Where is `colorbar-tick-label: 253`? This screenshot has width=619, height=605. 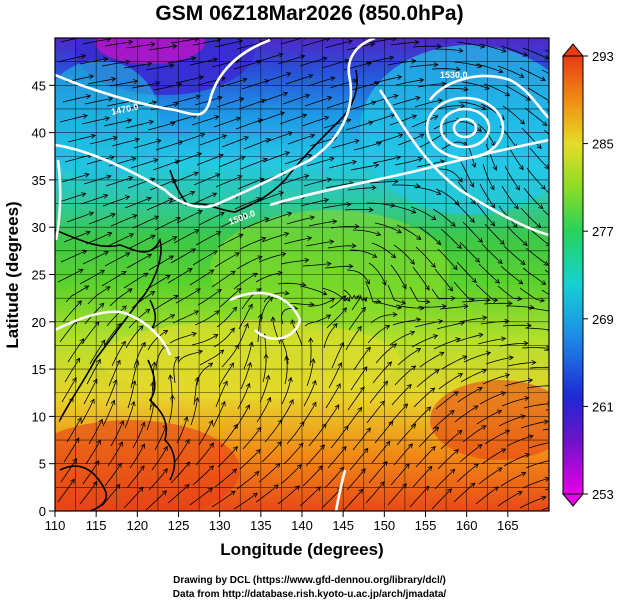 colorbar-tick-label: 253 is located at coordinates (603, 494).